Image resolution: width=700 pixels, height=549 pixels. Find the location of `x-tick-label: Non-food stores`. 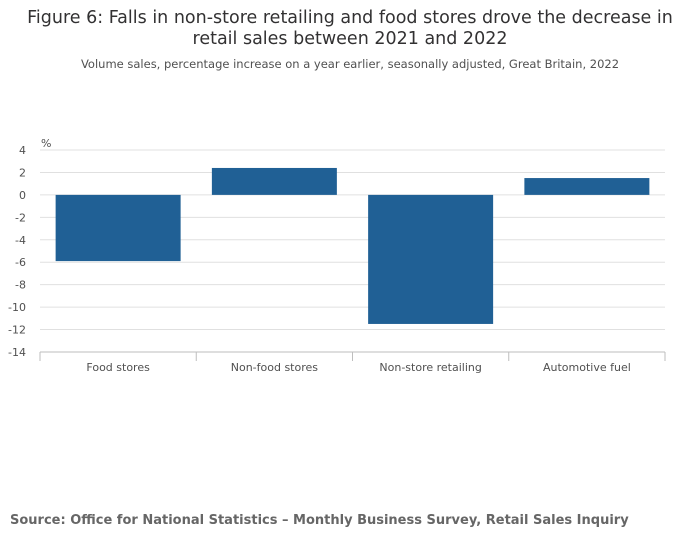

x-tick-label: Non-food stores is located at coordinates (275, 367).